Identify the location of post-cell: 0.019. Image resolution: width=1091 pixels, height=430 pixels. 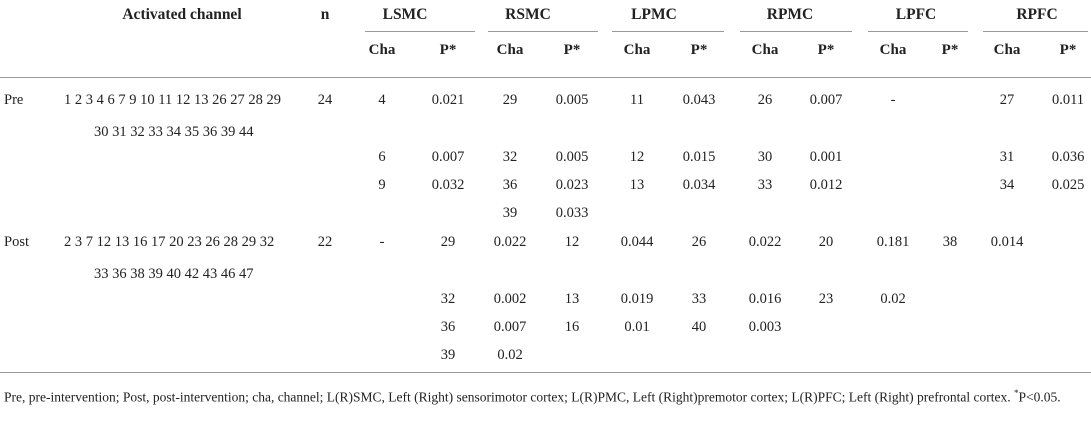
(637, 299).